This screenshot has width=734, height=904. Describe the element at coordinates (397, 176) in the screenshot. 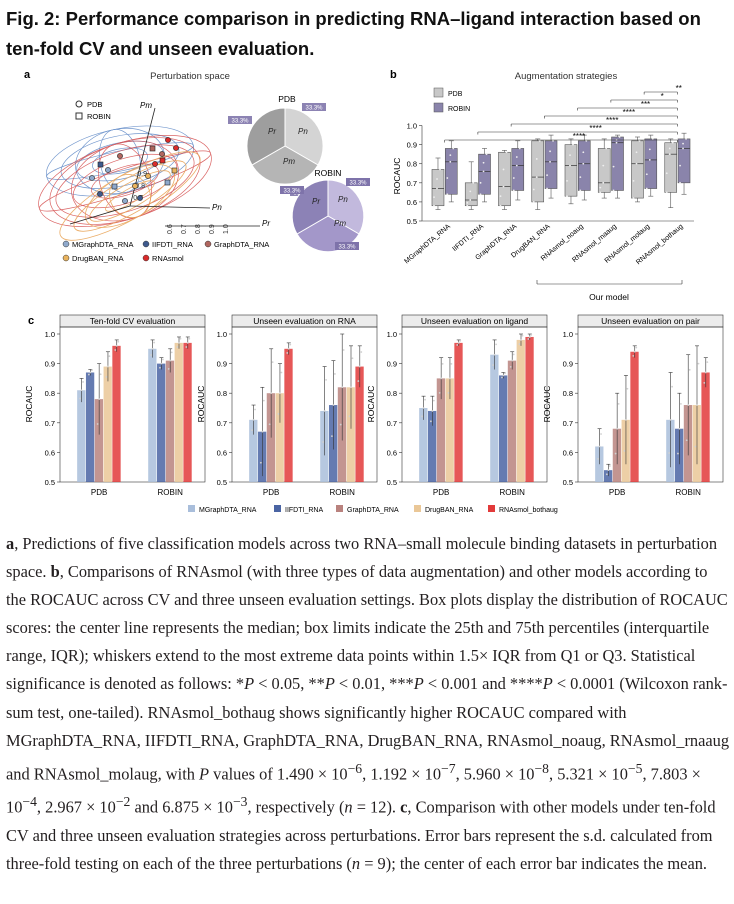

I see `panel-b-ylabel: ROCAUC` at that location.